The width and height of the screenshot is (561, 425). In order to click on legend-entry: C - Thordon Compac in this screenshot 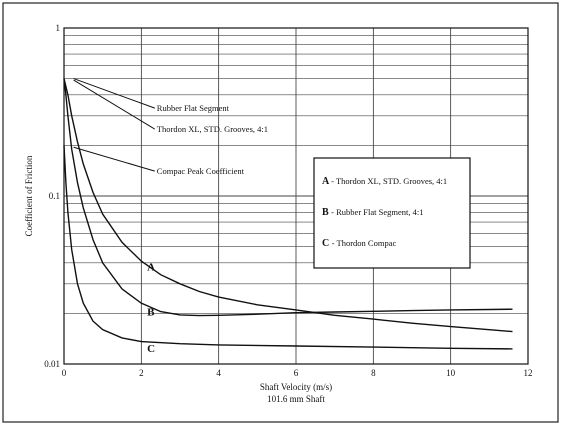, I will do `click(359, 243)`.